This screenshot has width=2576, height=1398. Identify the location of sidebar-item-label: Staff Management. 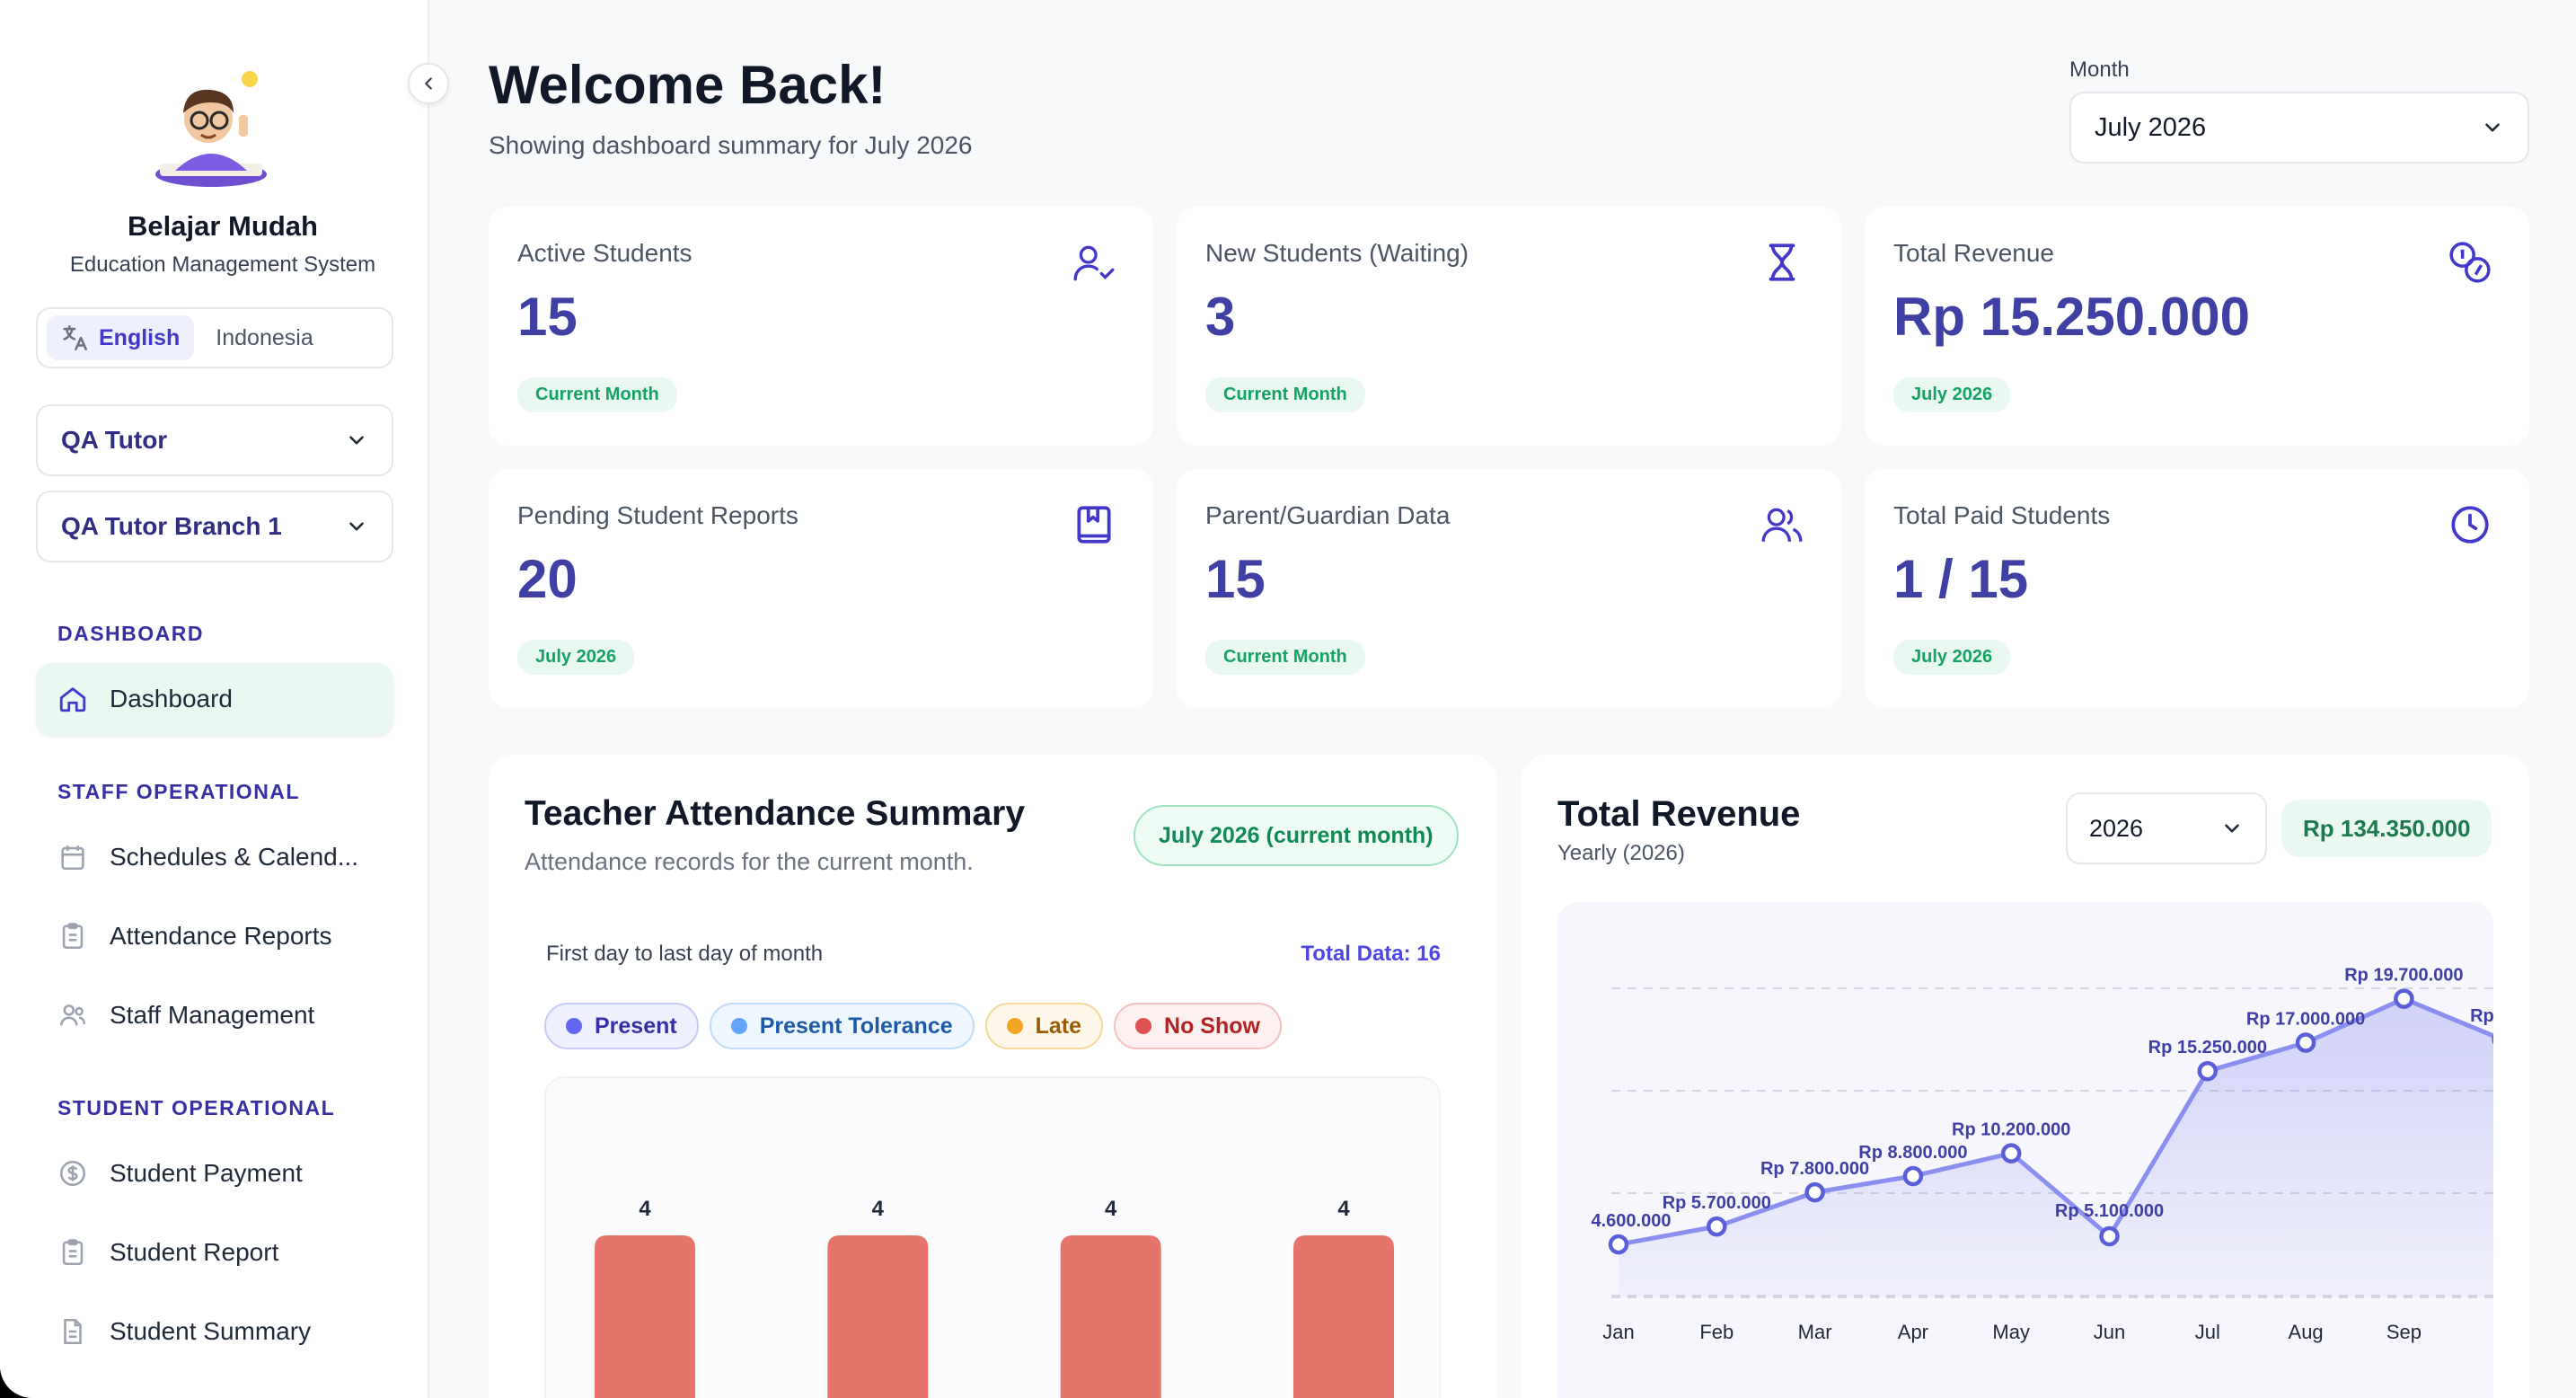
(212, 1015).